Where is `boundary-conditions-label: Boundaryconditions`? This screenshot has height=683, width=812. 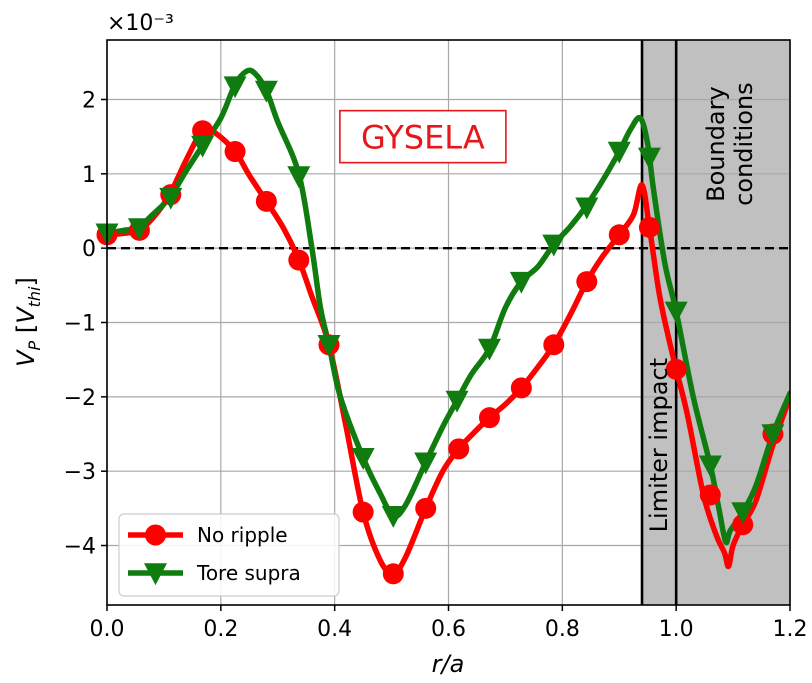 boundary-conditions-label: Boundaryconditions is located at coordinates (730, 143).